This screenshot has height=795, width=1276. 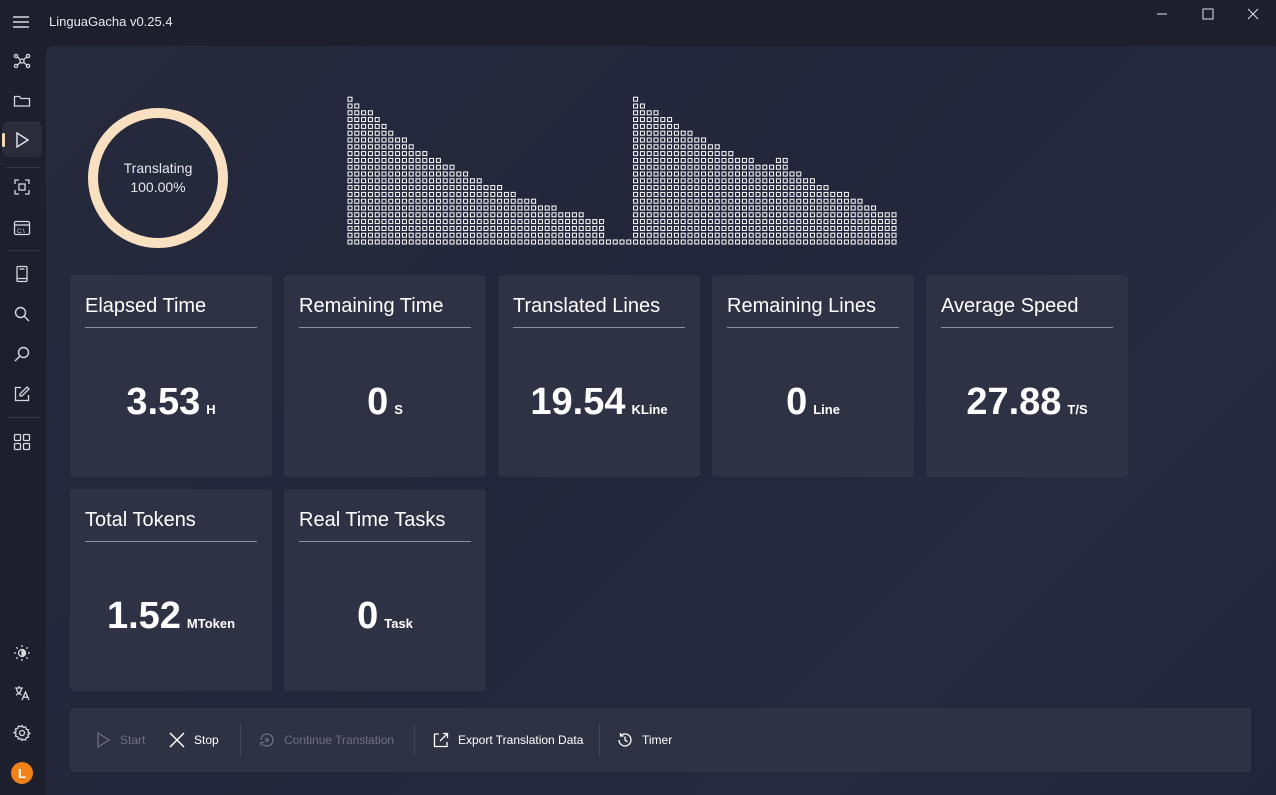 I want to click on sidebar-item-apps, so click(x=22, y=442).